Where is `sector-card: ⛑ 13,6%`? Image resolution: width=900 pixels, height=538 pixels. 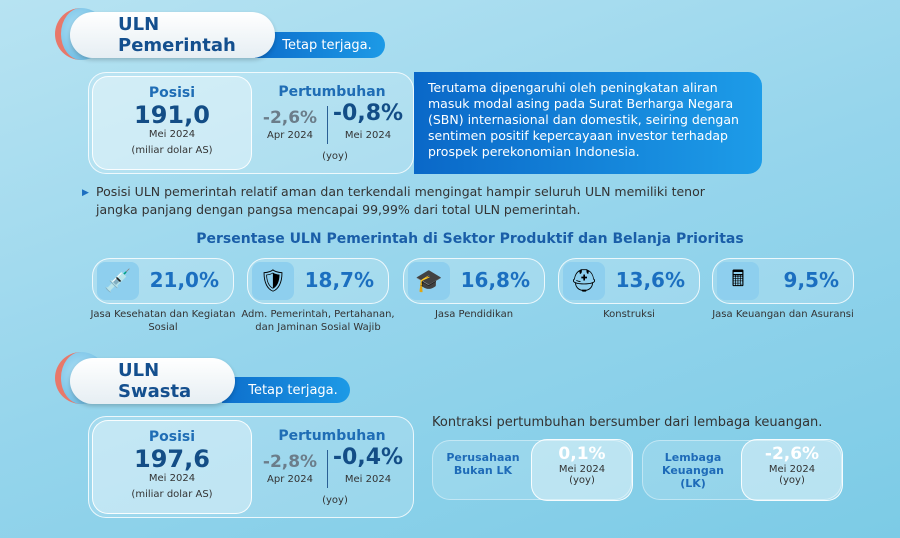
sector-card: ⛑ 13,6% is located at coordinates (629, 281).